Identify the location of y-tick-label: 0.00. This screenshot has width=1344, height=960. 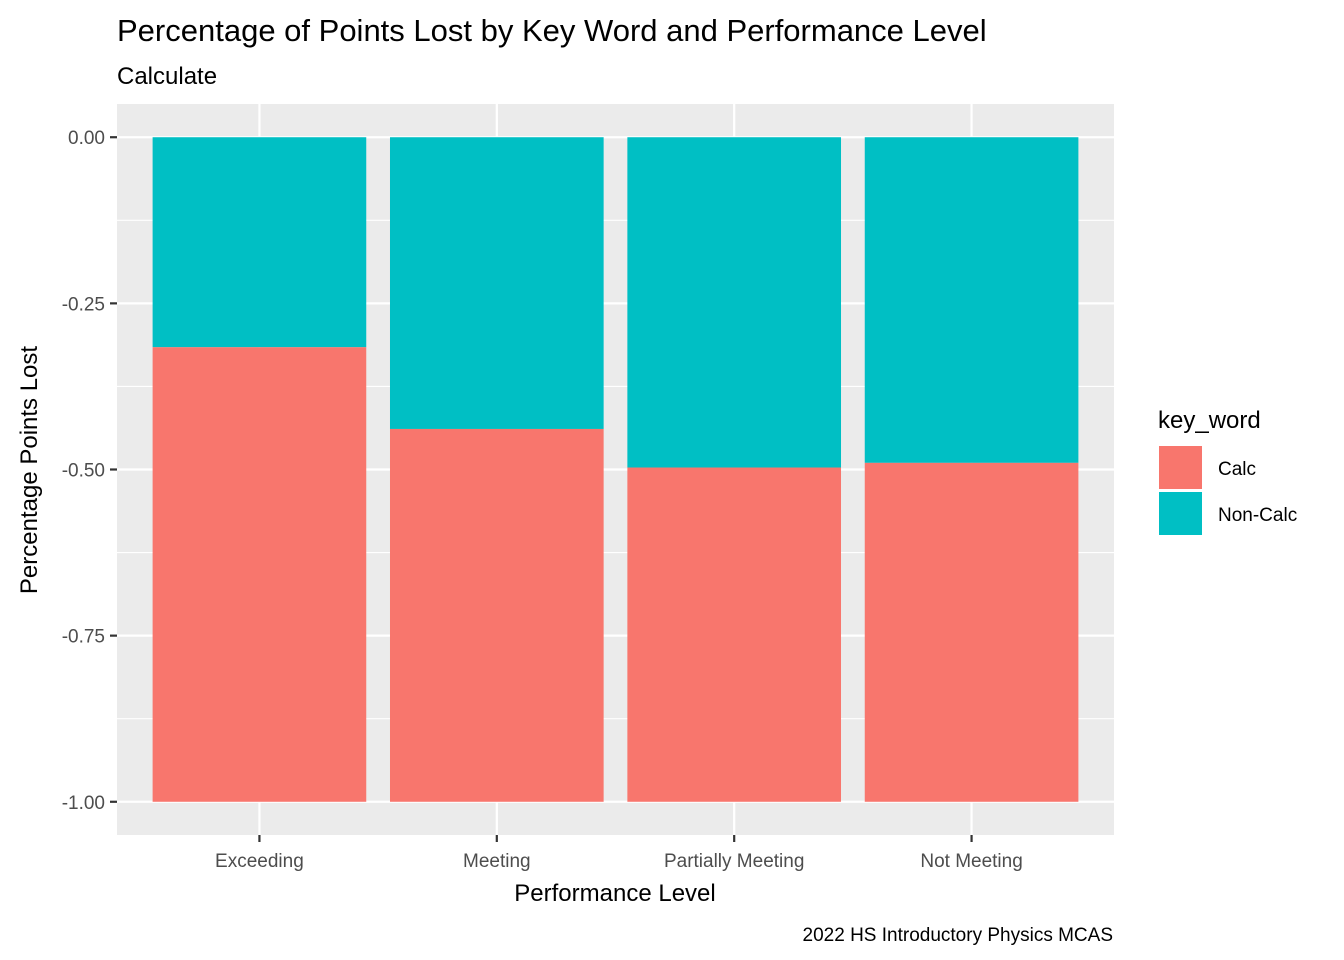
(86, 138).